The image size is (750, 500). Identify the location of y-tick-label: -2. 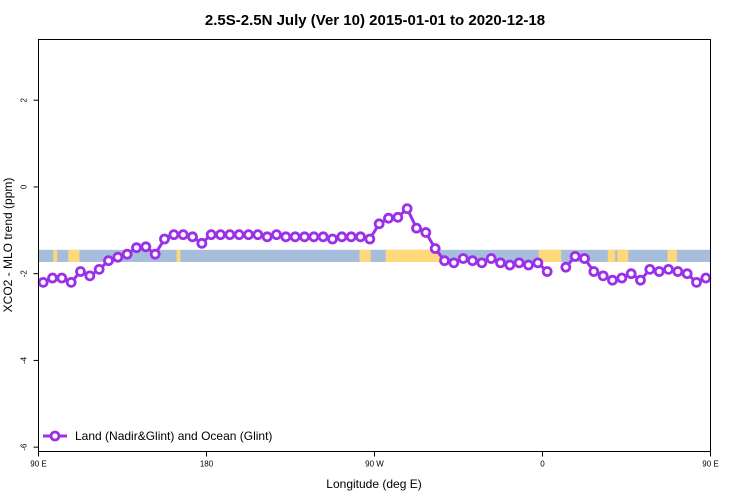
(24, 274).